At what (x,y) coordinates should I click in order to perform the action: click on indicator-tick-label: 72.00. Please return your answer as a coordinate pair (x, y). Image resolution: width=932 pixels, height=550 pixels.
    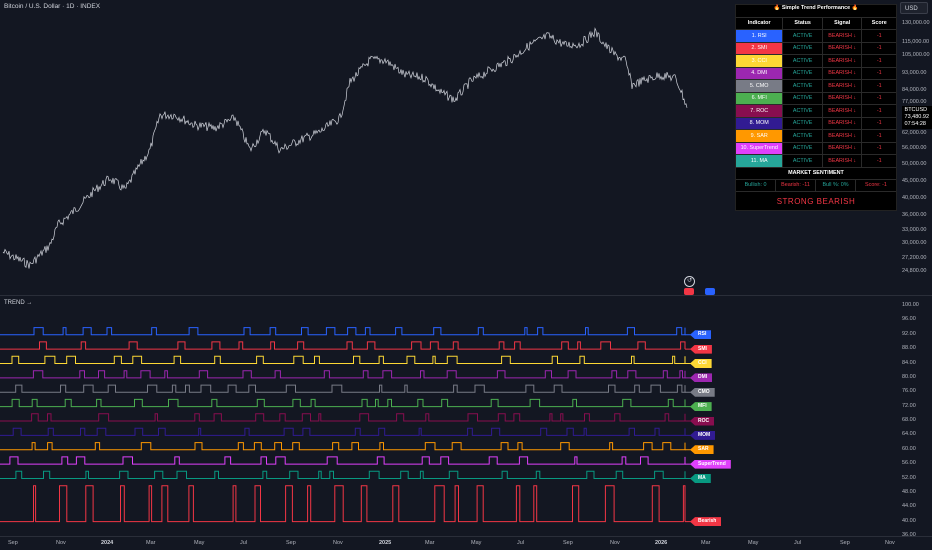
    Looking at the image, I should click on (909, 405).